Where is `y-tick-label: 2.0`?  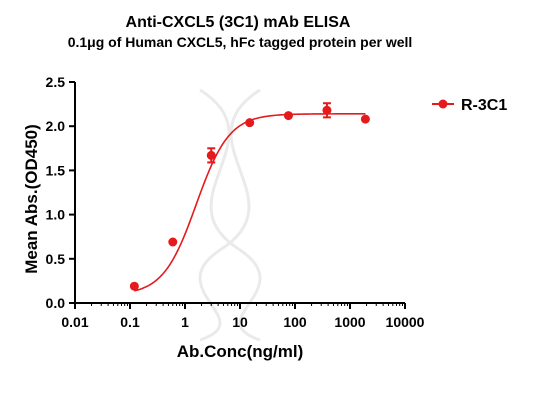
y-tick-label: 2.0 is located at coordinates (56, 126).